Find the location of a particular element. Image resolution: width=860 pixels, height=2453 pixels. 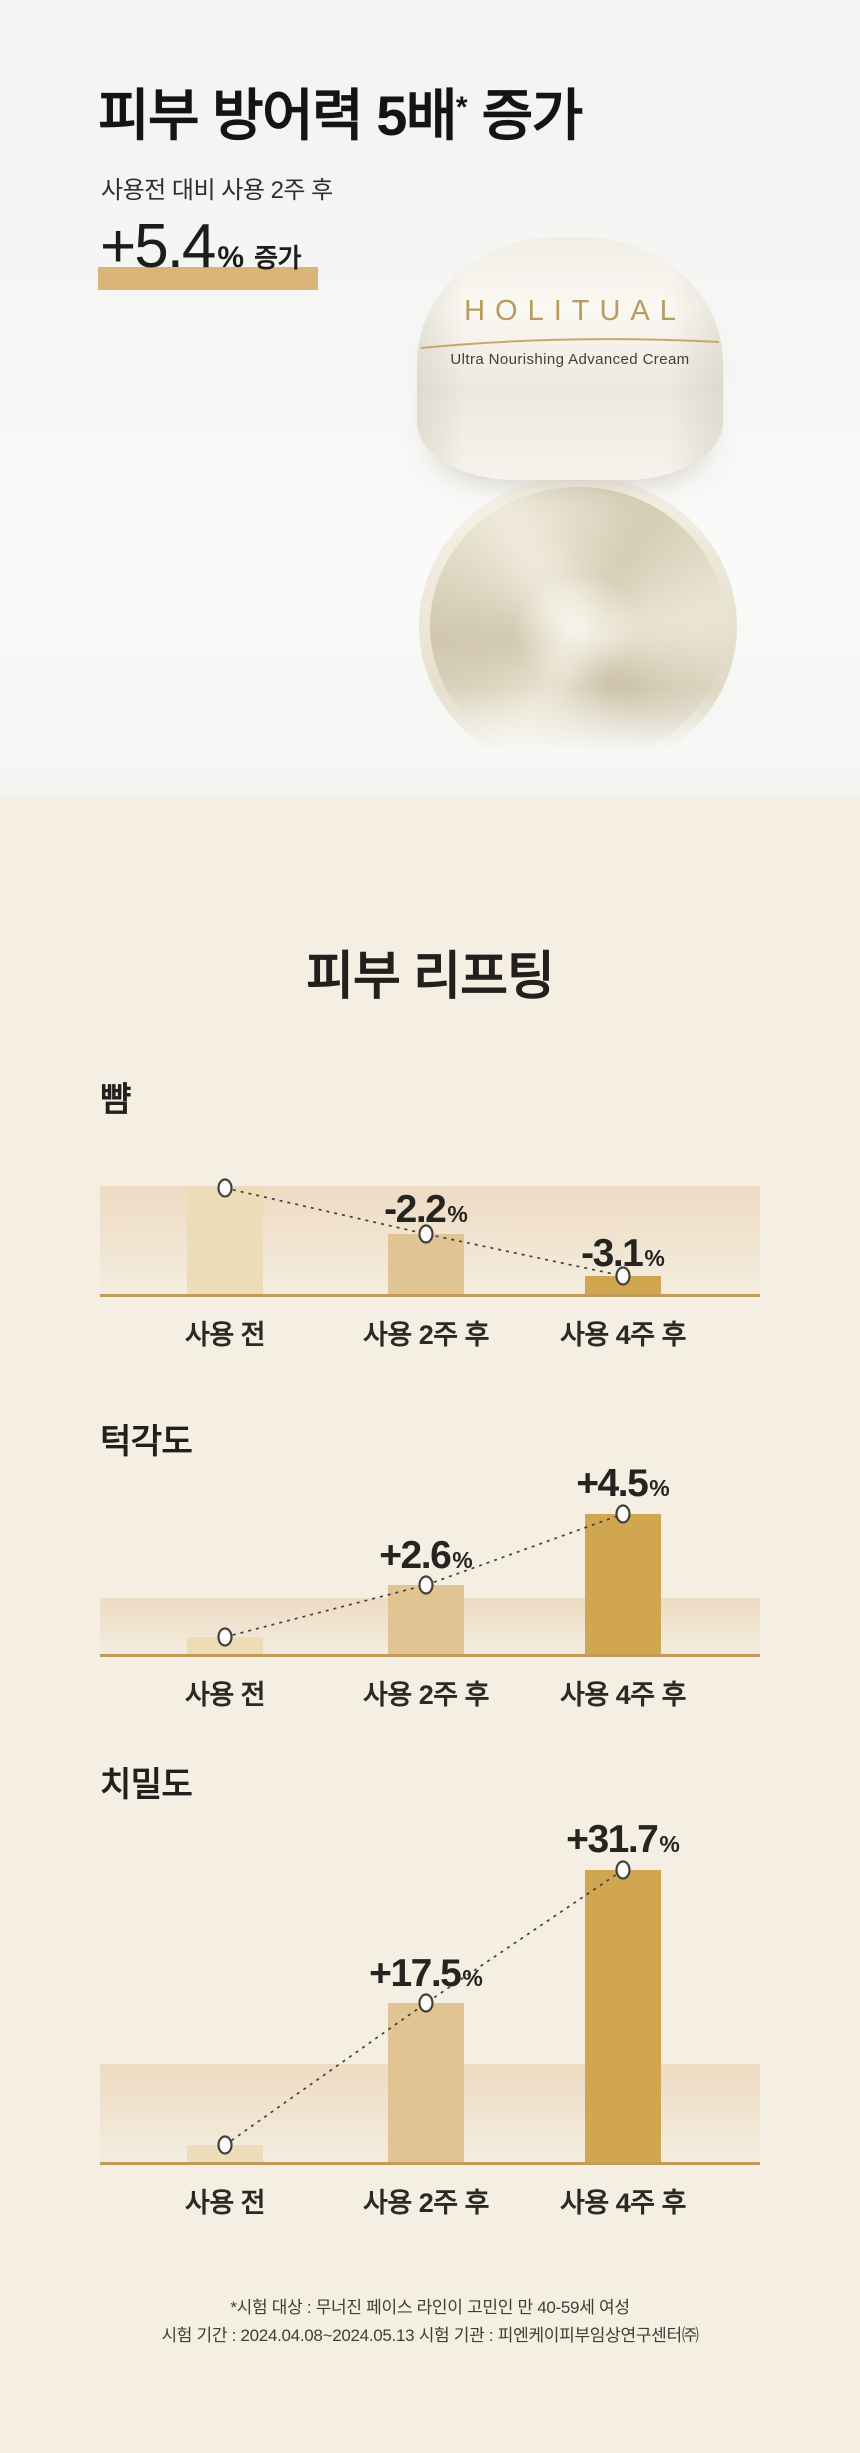

stat-percent-sign: % is located at coordinates (231, 257).